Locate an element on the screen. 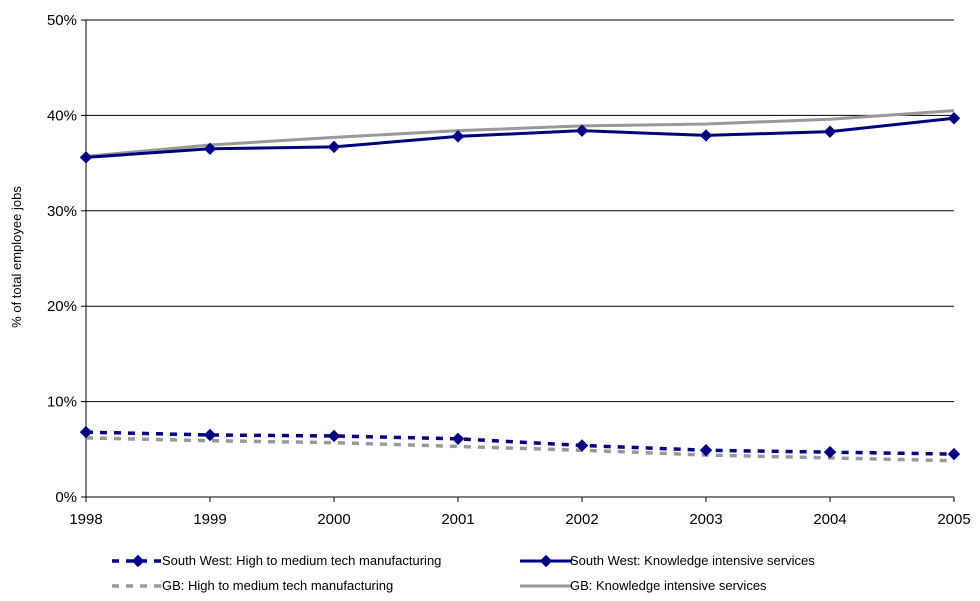 This screenshot has width=980, height=601. x-tick-label: 2003 is located at coordinates (705, 519).